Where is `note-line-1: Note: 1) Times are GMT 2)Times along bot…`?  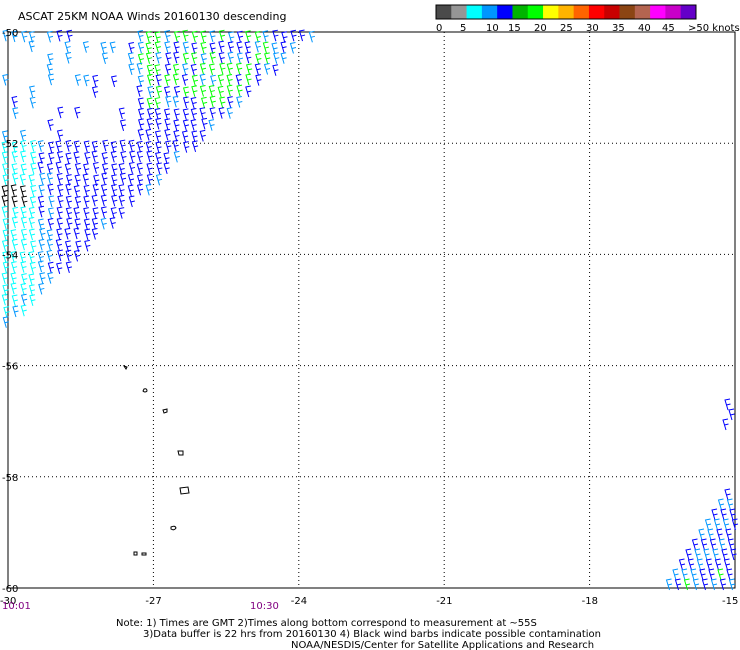 note-line-1: Note: 1) Times are GMT 2)Times along bot… is located at coordinates (326, 623).